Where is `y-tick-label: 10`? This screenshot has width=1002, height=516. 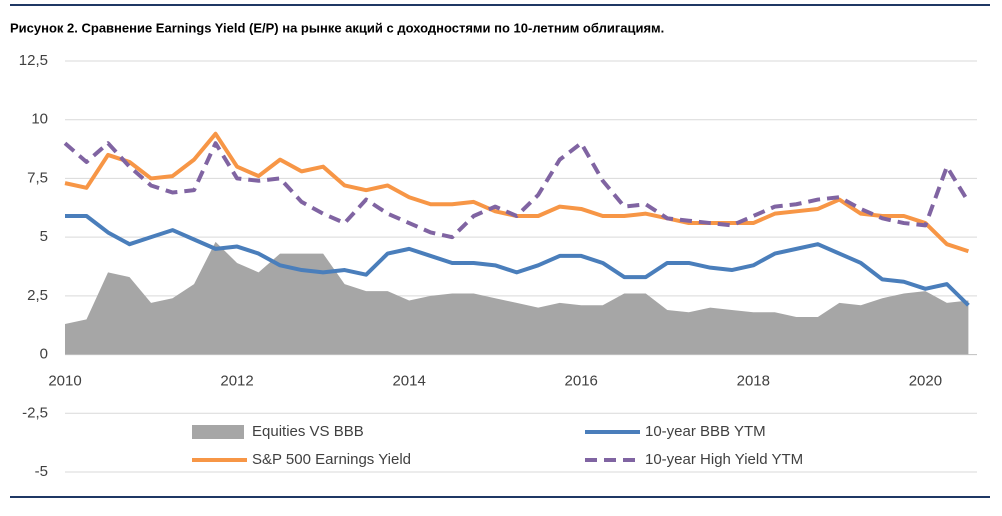
y-tick-label: 10 is located at coordinates (39, 119).